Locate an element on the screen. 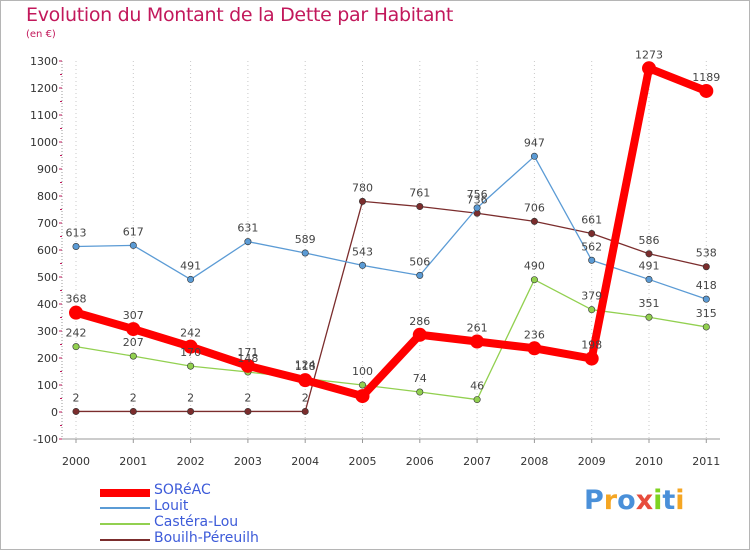 The width and height of the screenshot is (750, 550). data-label-soreac-2003: 171 is located at coordinates (247, 352).